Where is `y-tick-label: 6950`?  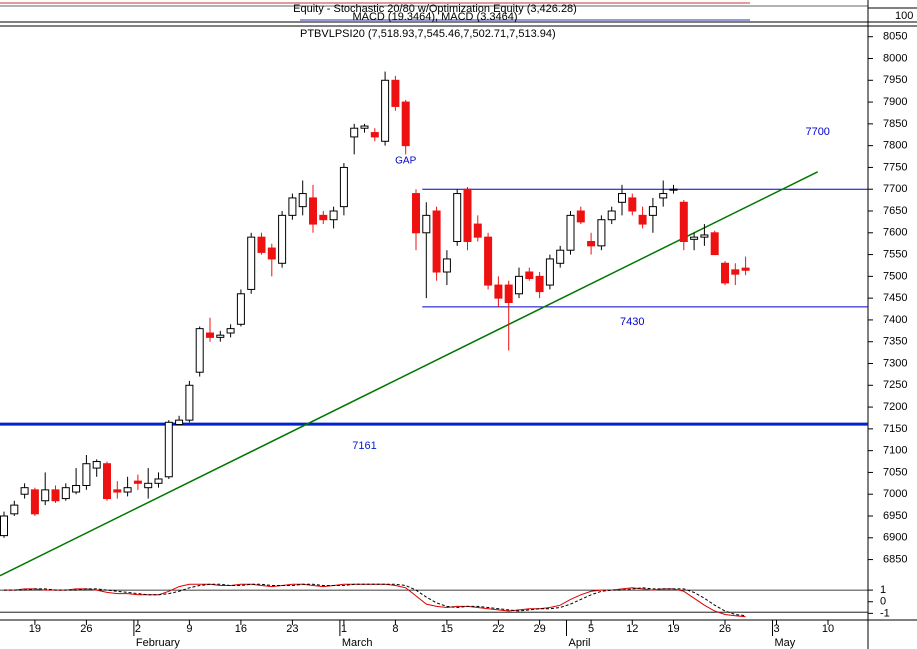
y-tick-label: 6950 is located at coordinates (895, 516).